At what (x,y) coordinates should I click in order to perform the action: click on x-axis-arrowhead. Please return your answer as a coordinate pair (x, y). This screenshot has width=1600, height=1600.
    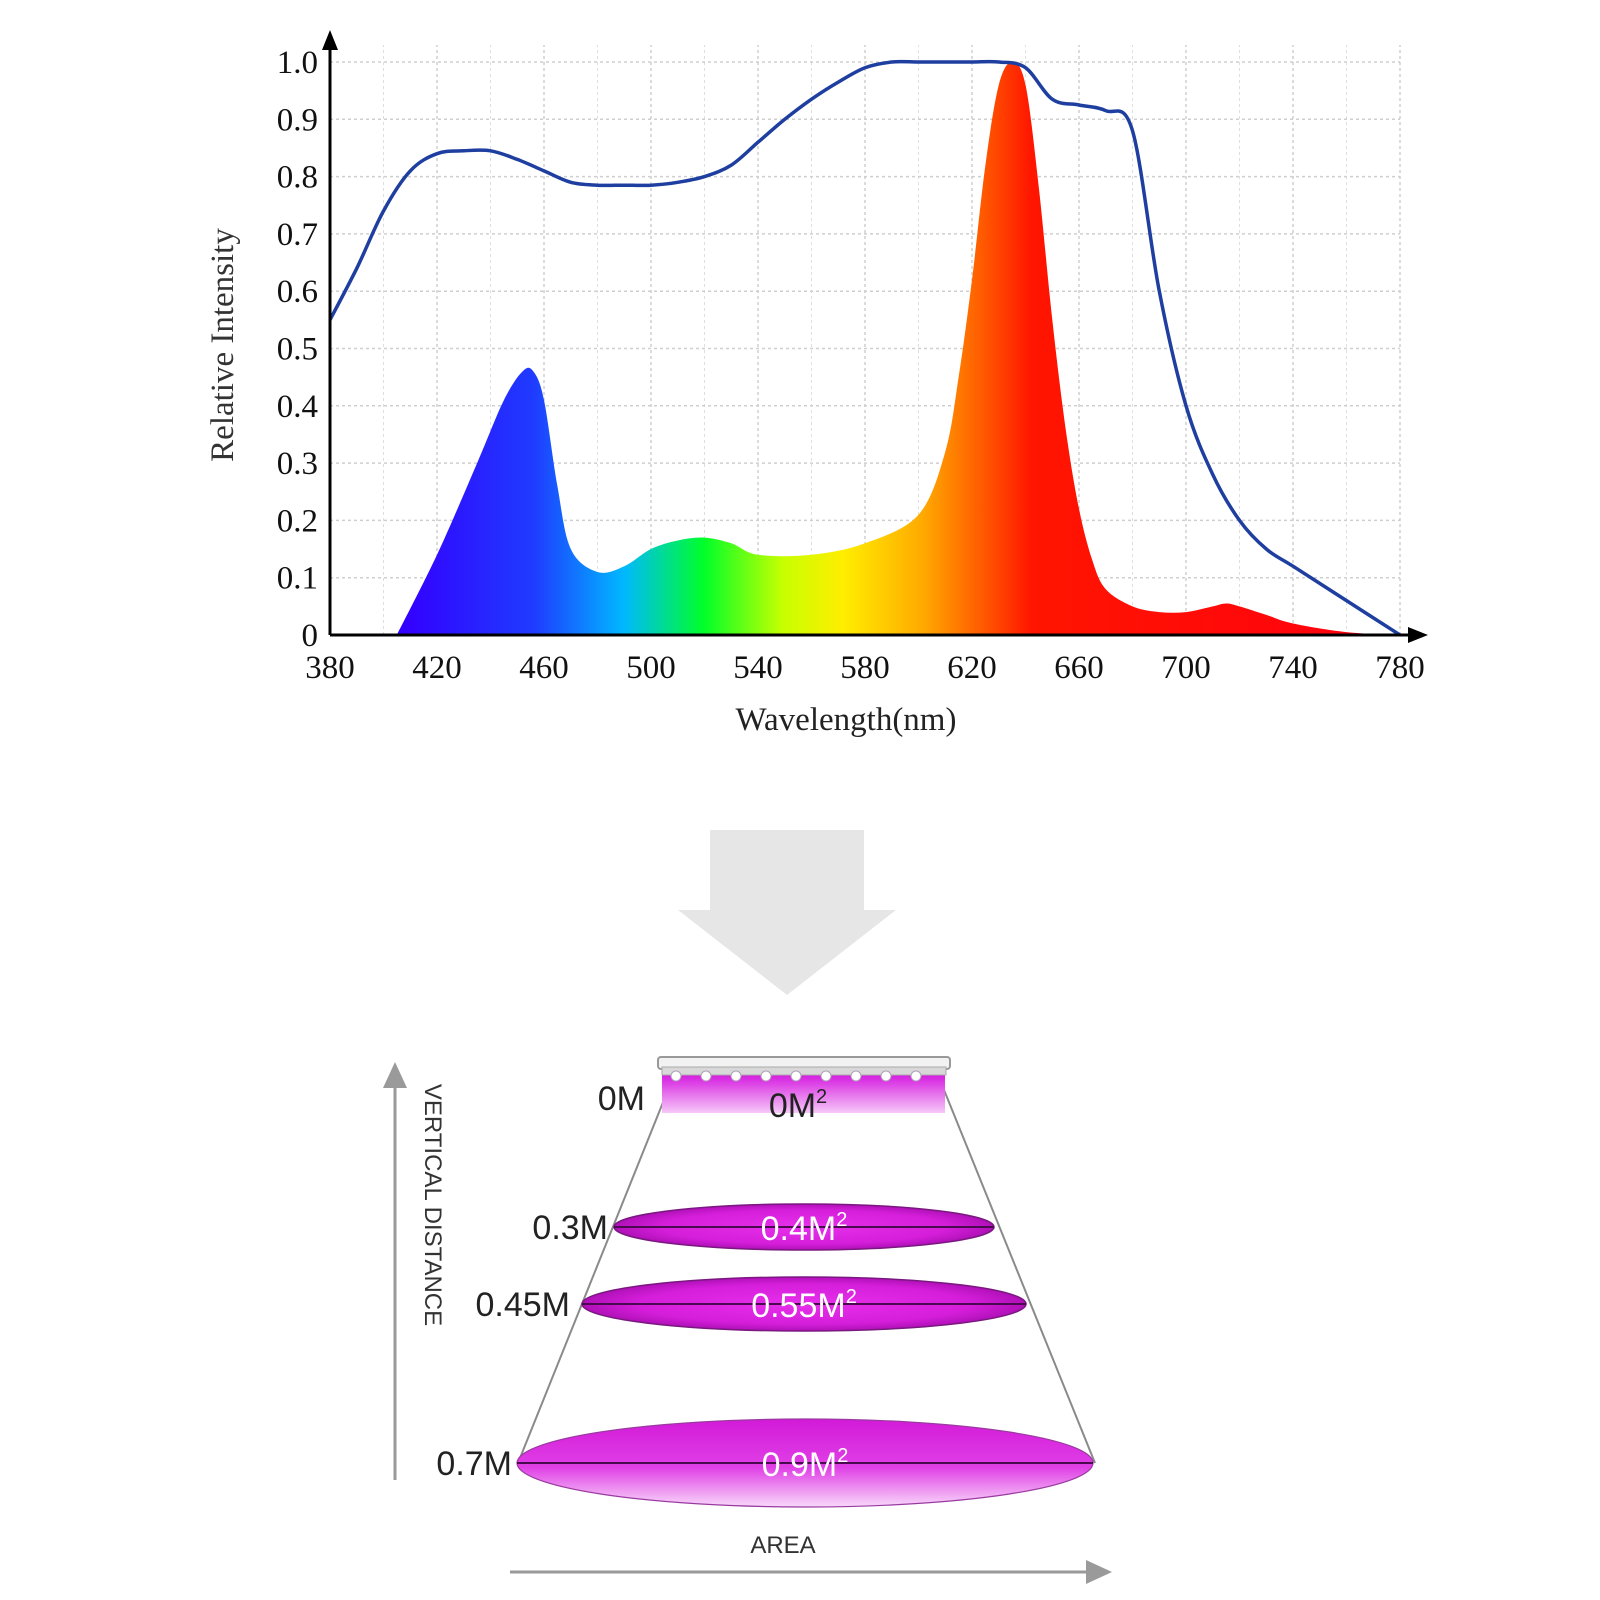
    Looking at the image, I should click on (1418, 635).